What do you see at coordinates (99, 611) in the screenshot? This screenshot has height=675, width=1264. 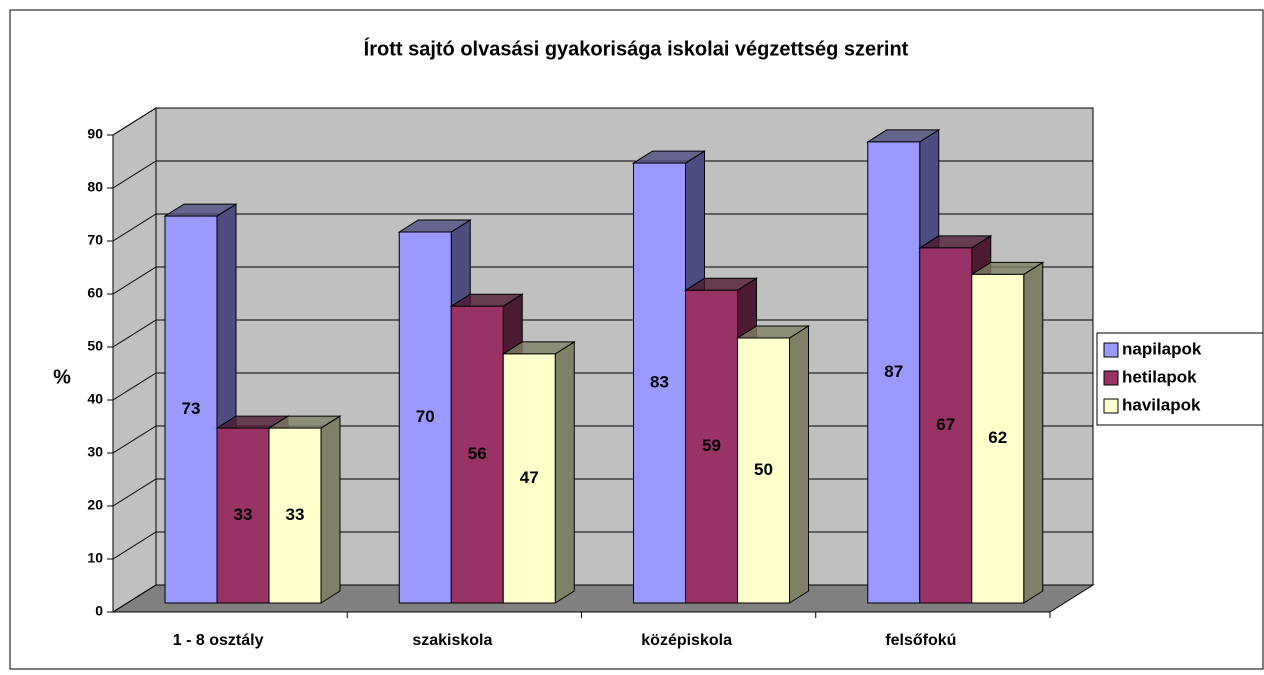 I see `y-tick-label: 0` at bounding box center [99, 611].